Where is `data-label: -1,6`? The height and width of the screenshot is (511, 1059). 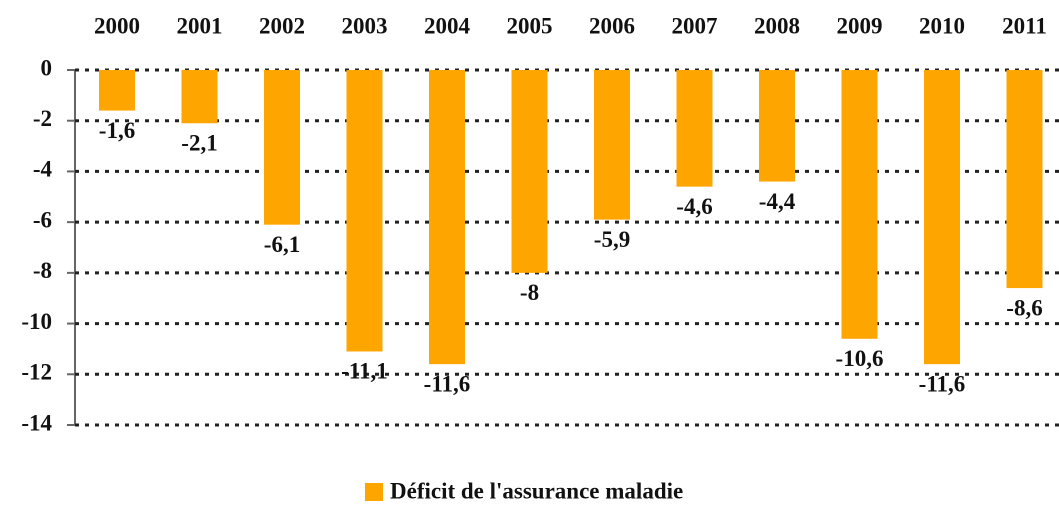
data-label: -1,6 is located at coordinates (117, 130).